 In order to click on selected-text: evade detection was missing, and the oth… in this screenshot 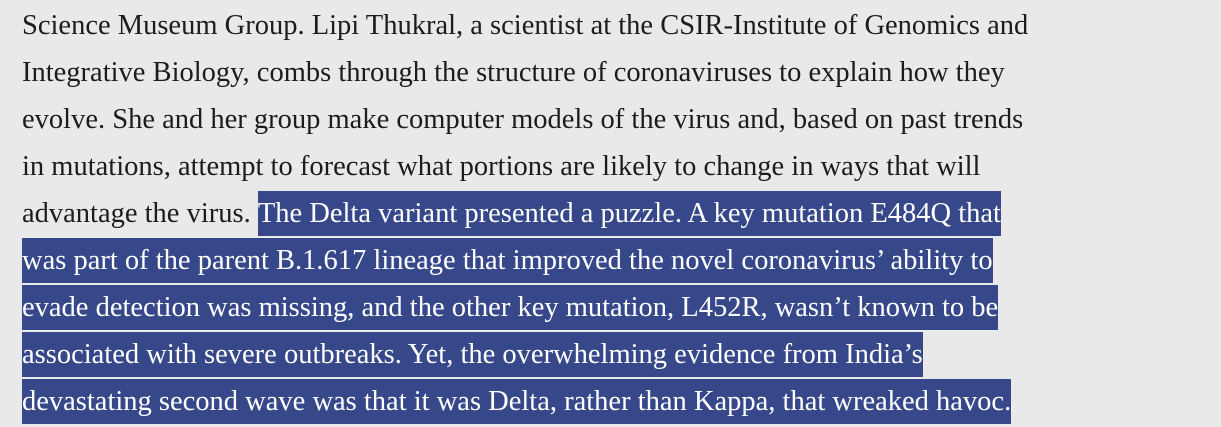, I will do `click(510, 307)`.